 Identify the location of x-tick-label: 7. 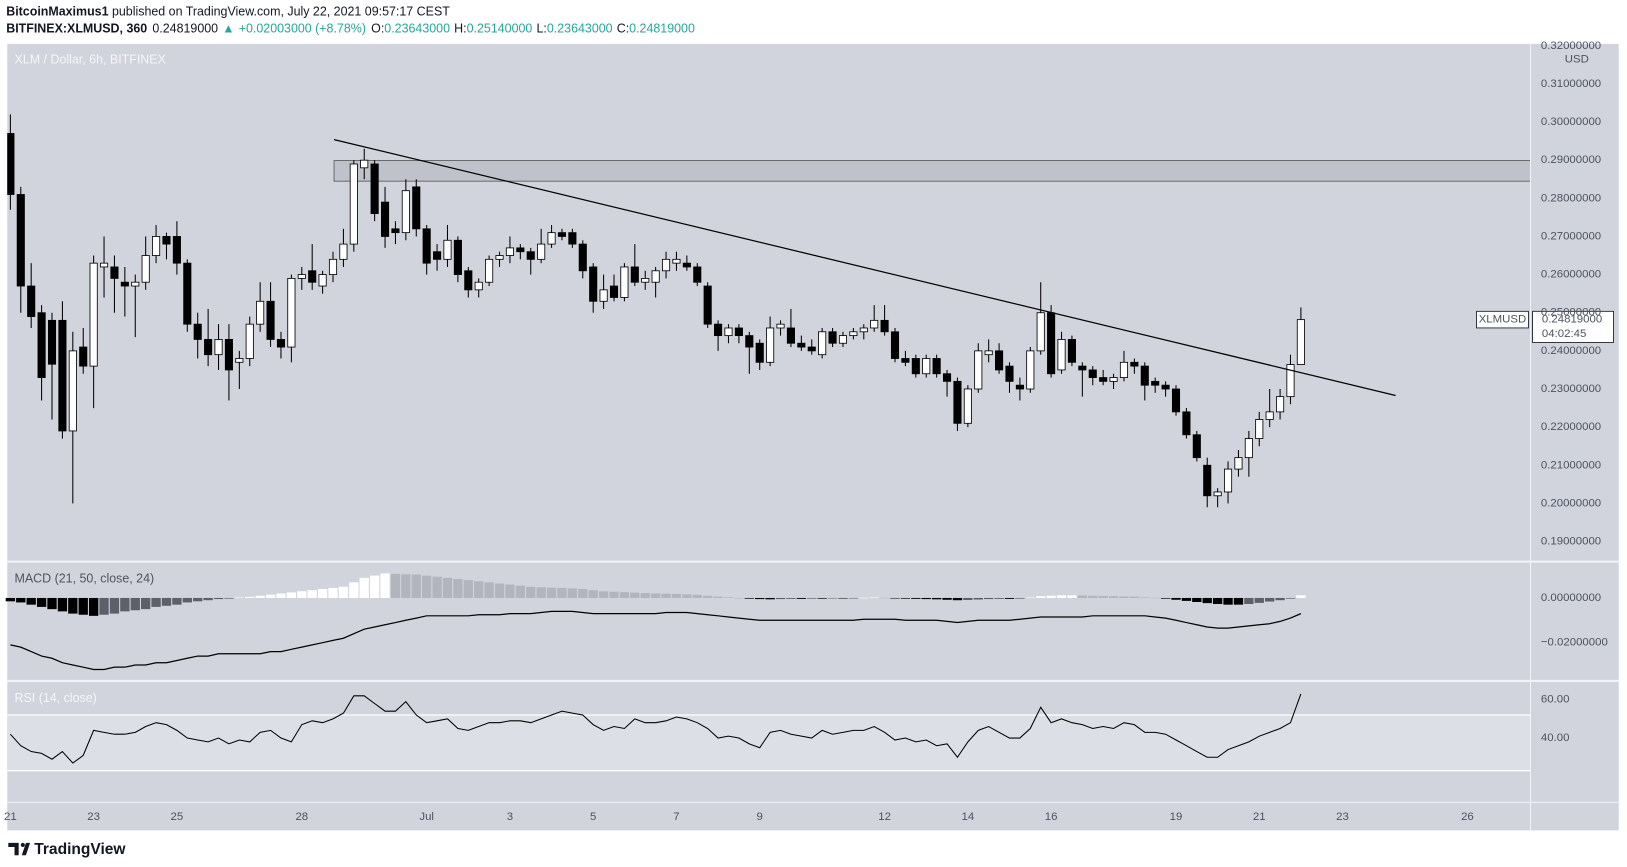
(676, 817).